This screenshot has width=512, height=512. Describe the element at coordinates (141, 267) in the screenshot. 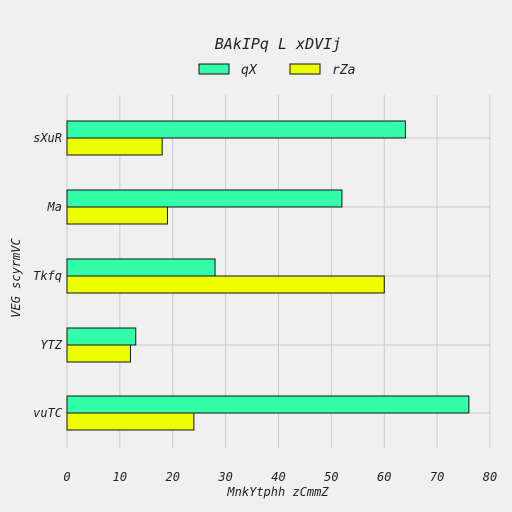

I see `bar-qX-Tkfq` at that location.